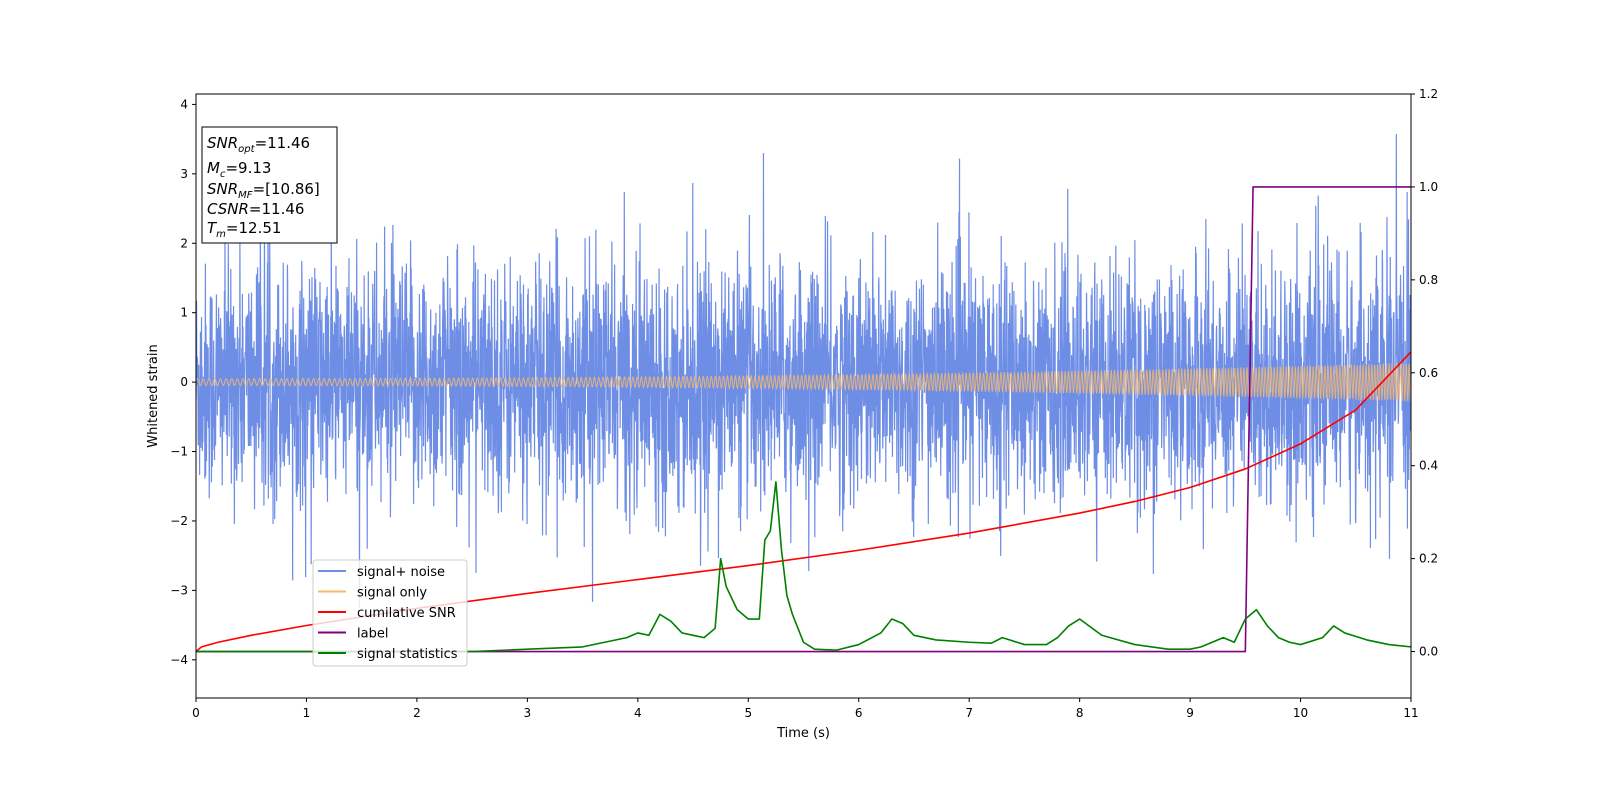 This screenshot has width=1600, height=800. Describe the element at coordinates (179, 521) in the screenshot. I see `y-tick-label: −2` at that location.